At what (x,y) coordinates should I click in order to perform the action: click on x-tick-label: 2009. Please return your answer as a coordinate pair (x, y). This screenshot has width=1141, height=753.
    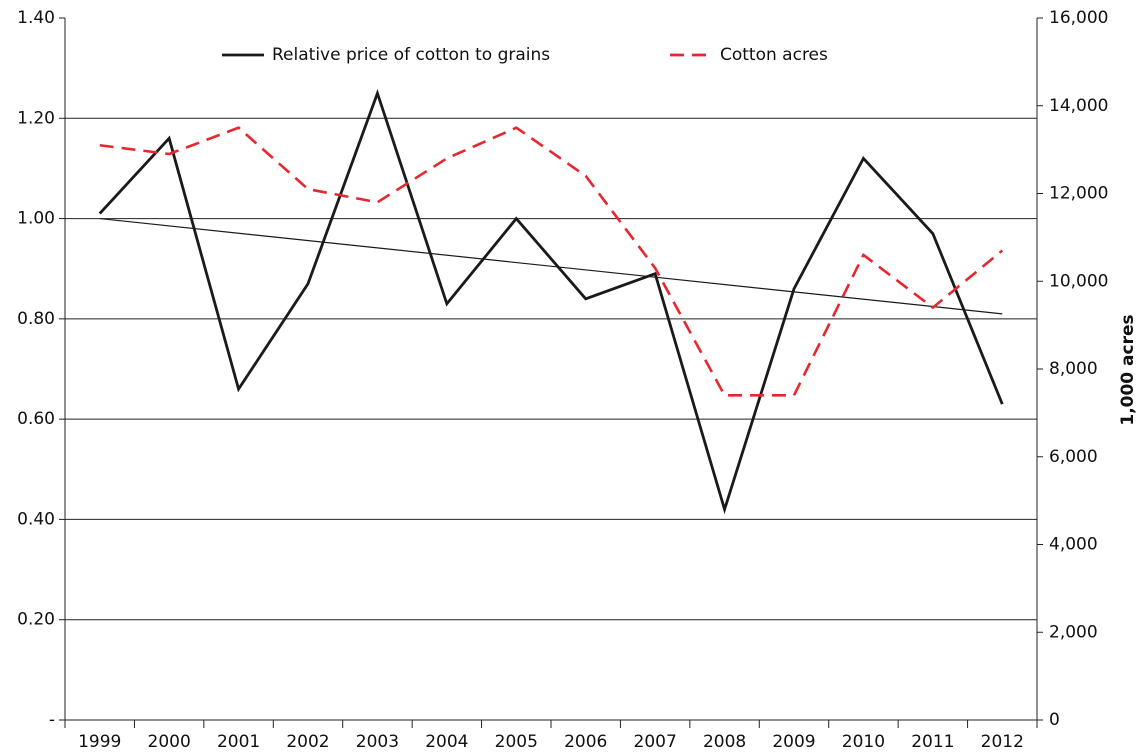
    Looking at the image, I should click on (793, 742).